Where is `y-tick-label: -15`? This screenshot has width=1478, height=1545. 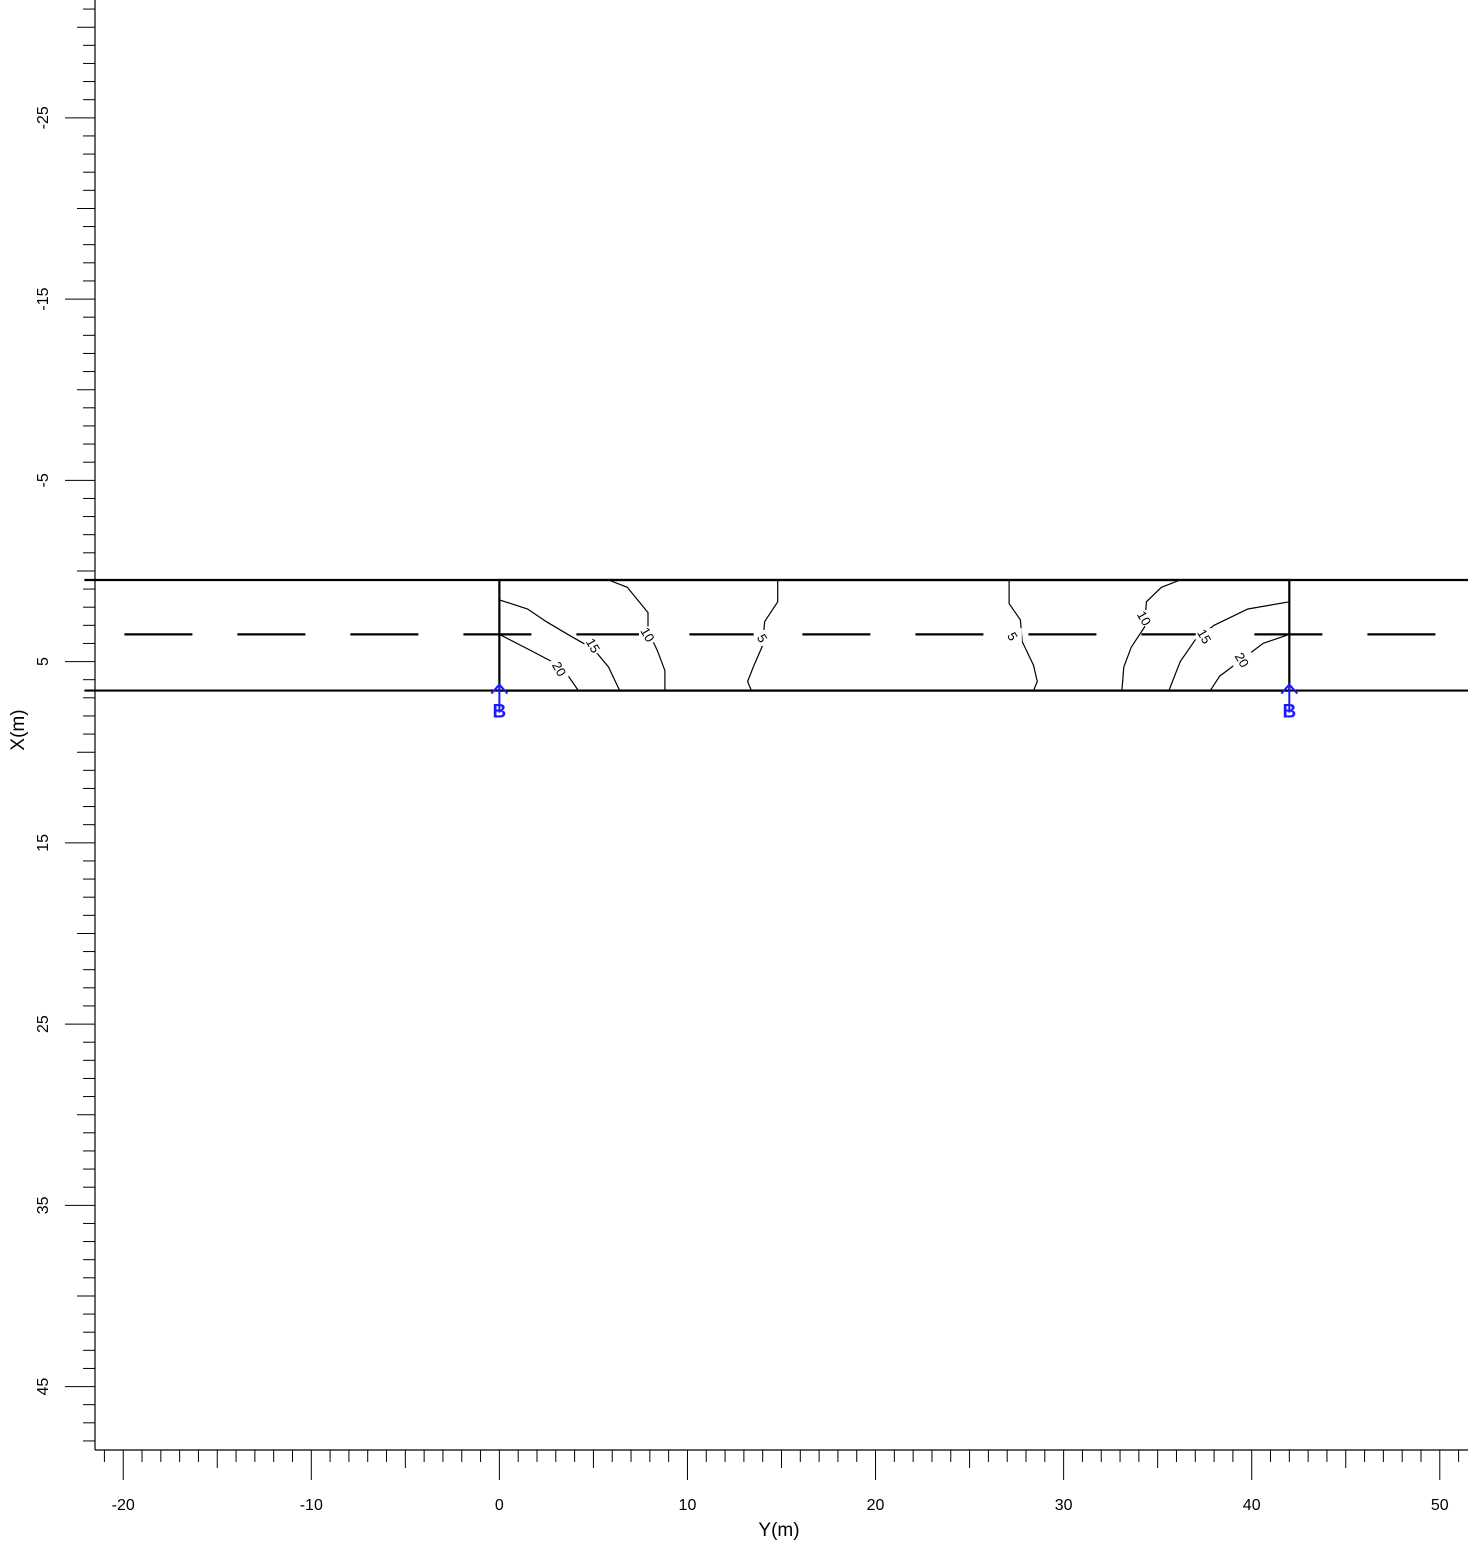 y-tick-label: -15 is located at coordinates (43, 298).